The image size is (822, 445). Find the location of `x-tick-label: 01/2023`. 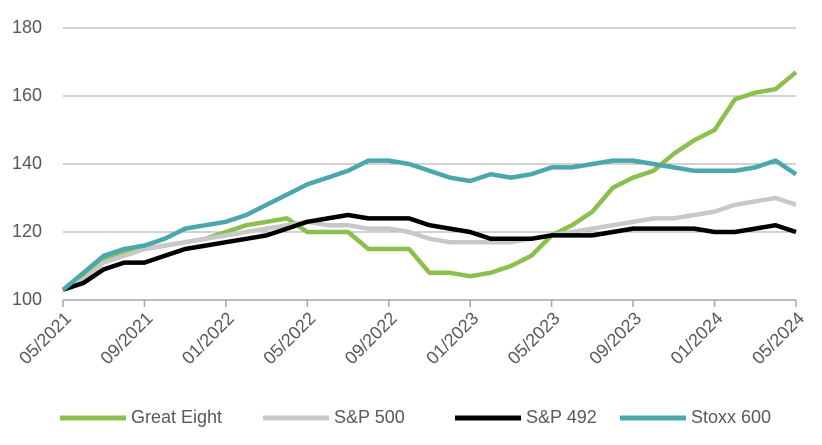

x-tick-label: 01/2023 is located at coordinates (452, 338).